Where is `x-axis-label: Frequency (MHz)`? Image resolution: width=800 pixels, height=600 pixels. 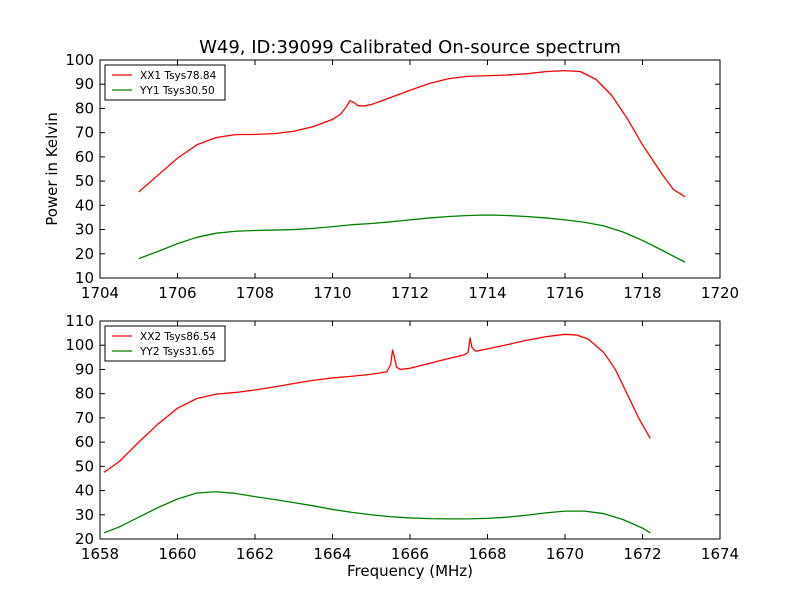 x-axis-label: Frequency (MHz) is located at coordinates (410, 571).